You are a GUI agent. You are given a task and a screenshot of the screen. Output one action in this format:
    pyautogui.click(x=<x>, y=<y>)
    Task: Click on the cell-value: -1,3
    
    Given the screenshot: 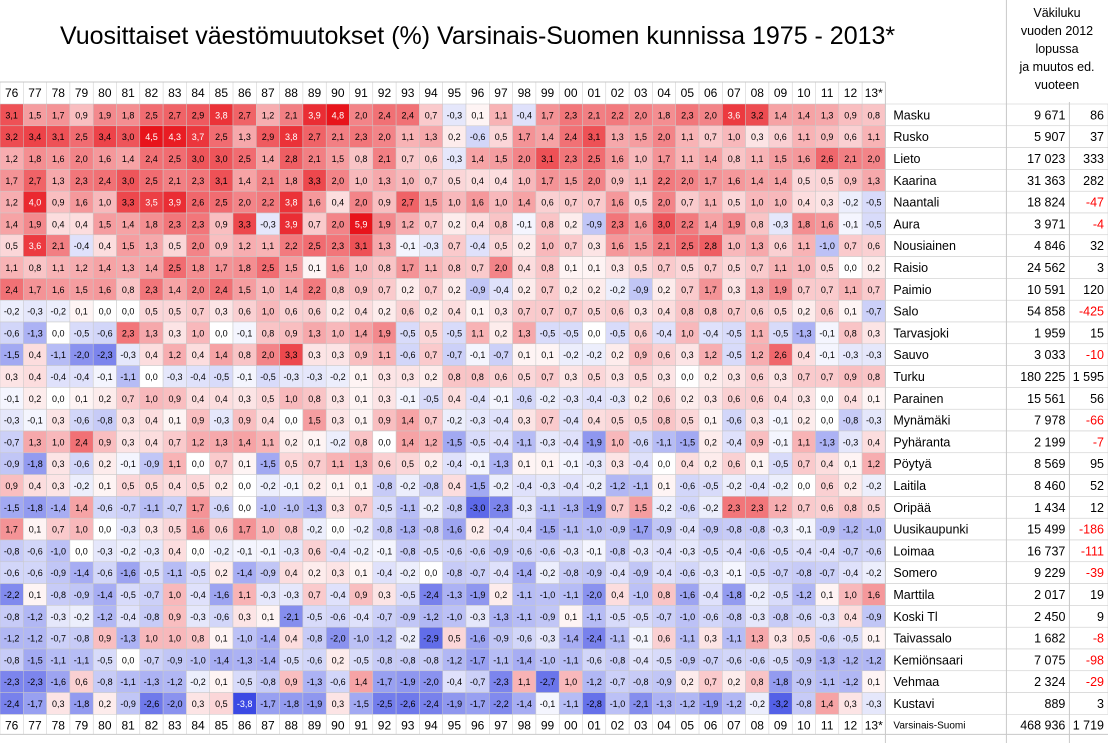 What is the action you would take?
    pyautogui.click(x=827, y=442)
    